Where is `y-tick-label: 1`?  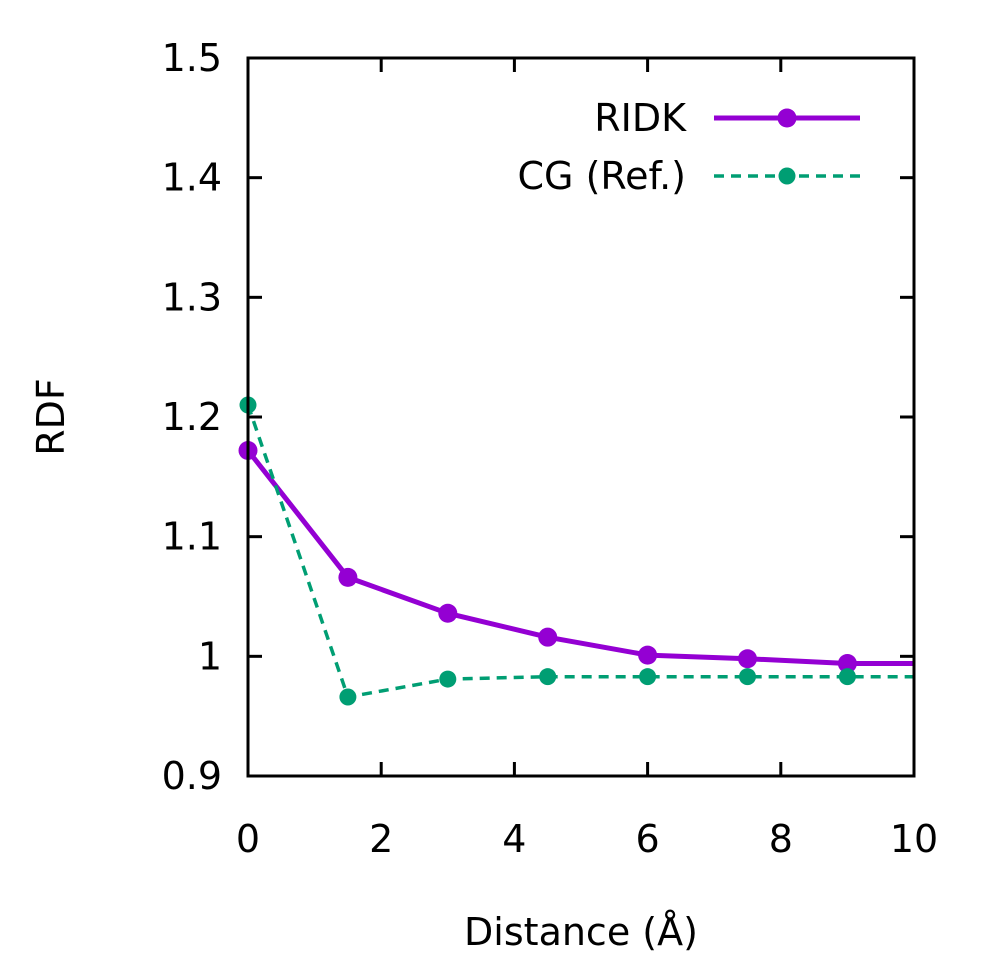 y-tick-label: 1 is located at coordinates (210, 656).